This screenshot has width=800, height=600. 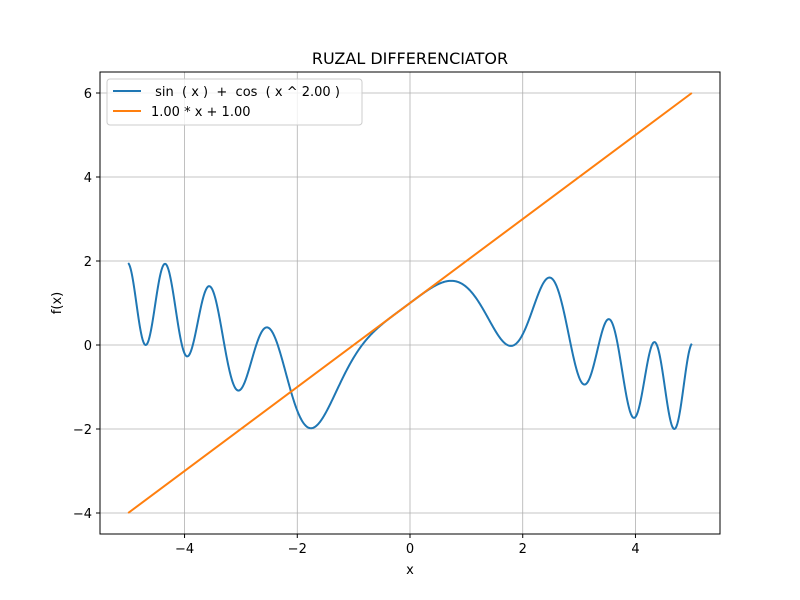 What do you see at coordinates (523, 549) in the screenshot?
I see `x-tick-label: 2` at bounding box center [523, 549].